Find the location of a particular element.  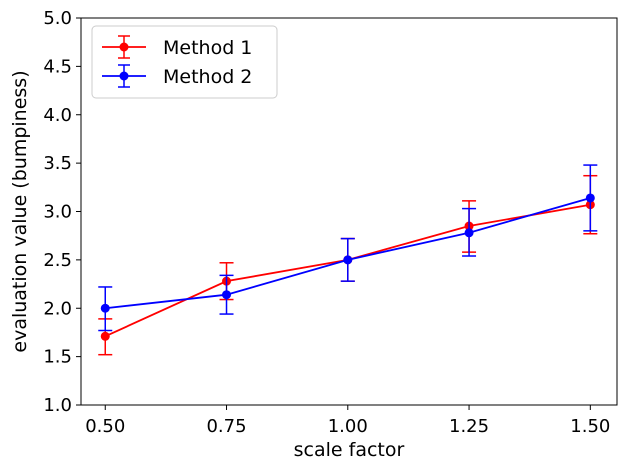

y-tick-label: 1.5 is located at coordinates (57, 357).